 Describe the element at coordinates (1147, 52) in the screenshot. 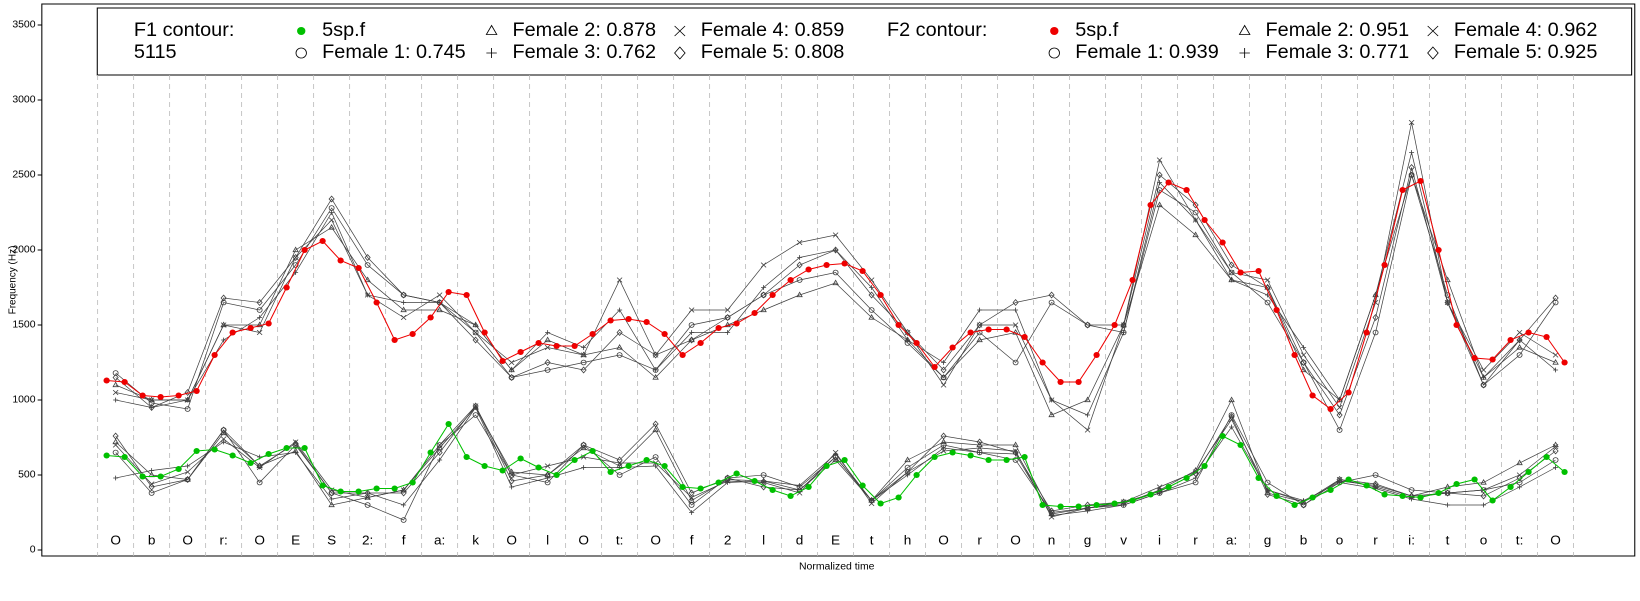

I see `legend-label: Female 1: 0.939` at that location.